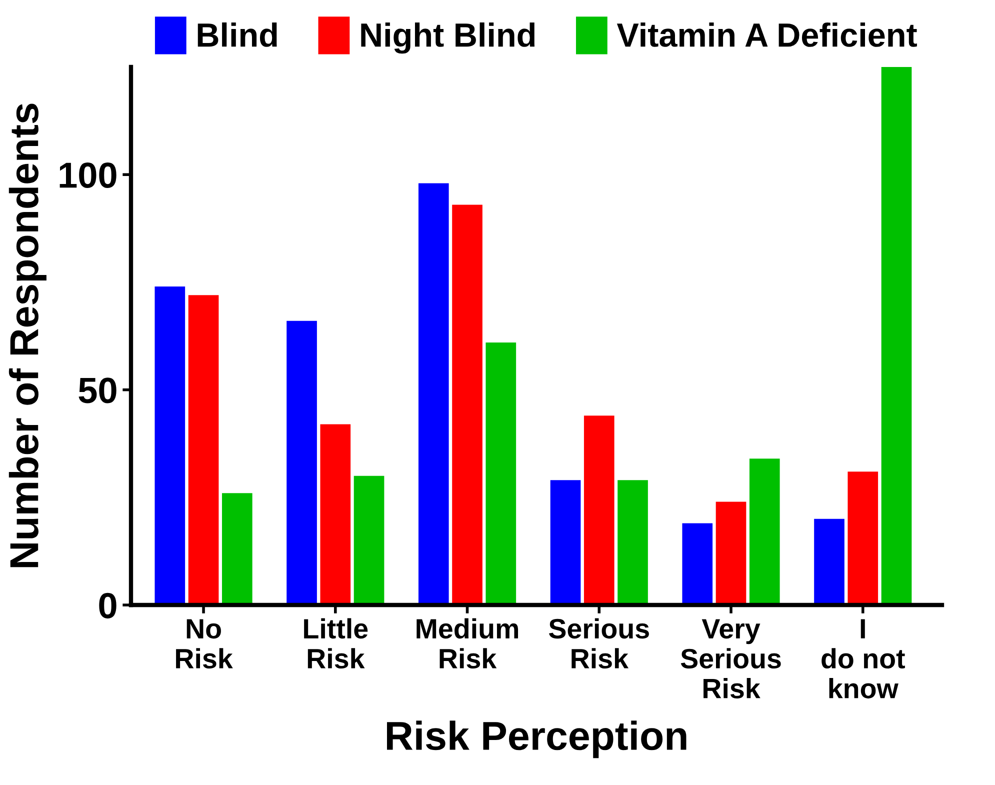 Image resolution: width=995 pixels, height=785 pixels. Describe the element at coordinates (97, 391) in the screenshot. I see `y-tick-label: 50` at that location.